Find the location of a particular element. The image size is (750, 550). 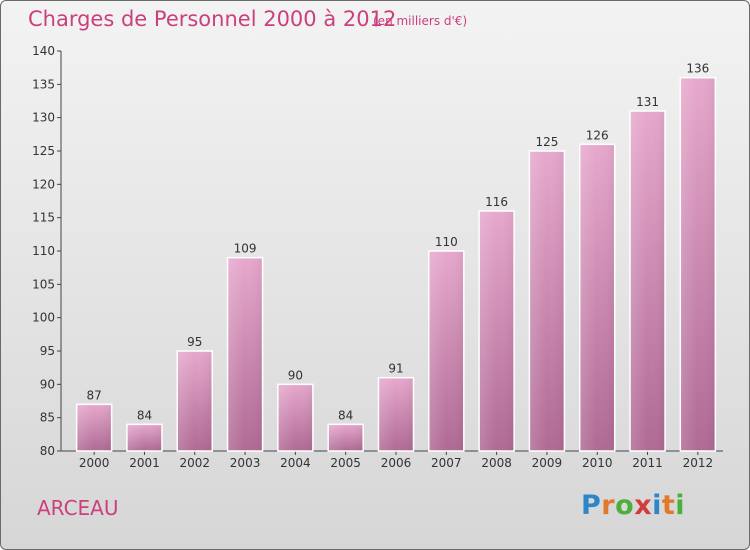

x-tick-label: 2000 is located at coordinates (94, 463).